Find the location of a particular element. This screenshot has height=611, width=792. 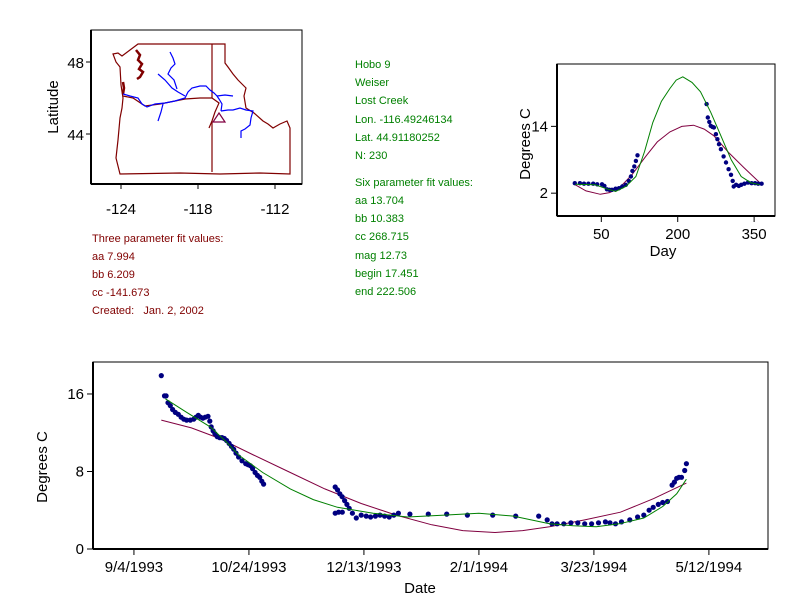

six-param-line: bb 10.383 is located at coordinates (379, 219).